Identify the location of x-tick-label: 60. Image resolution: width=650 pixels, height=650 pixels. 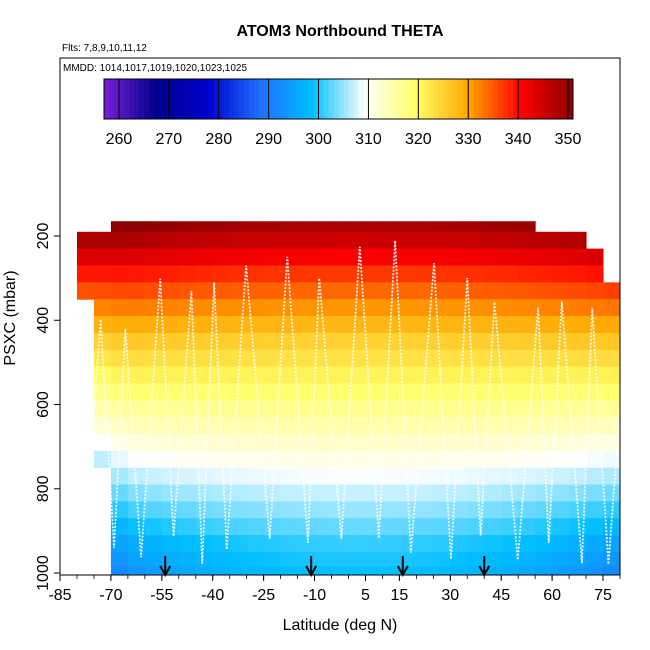
(552, 595).